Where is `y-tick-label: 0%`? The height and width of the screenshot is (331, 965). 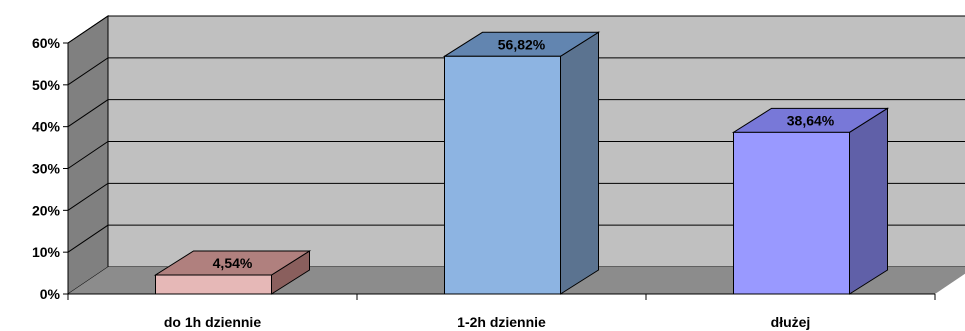 y-tick-label: 0% is located at coordinates (50, 294).